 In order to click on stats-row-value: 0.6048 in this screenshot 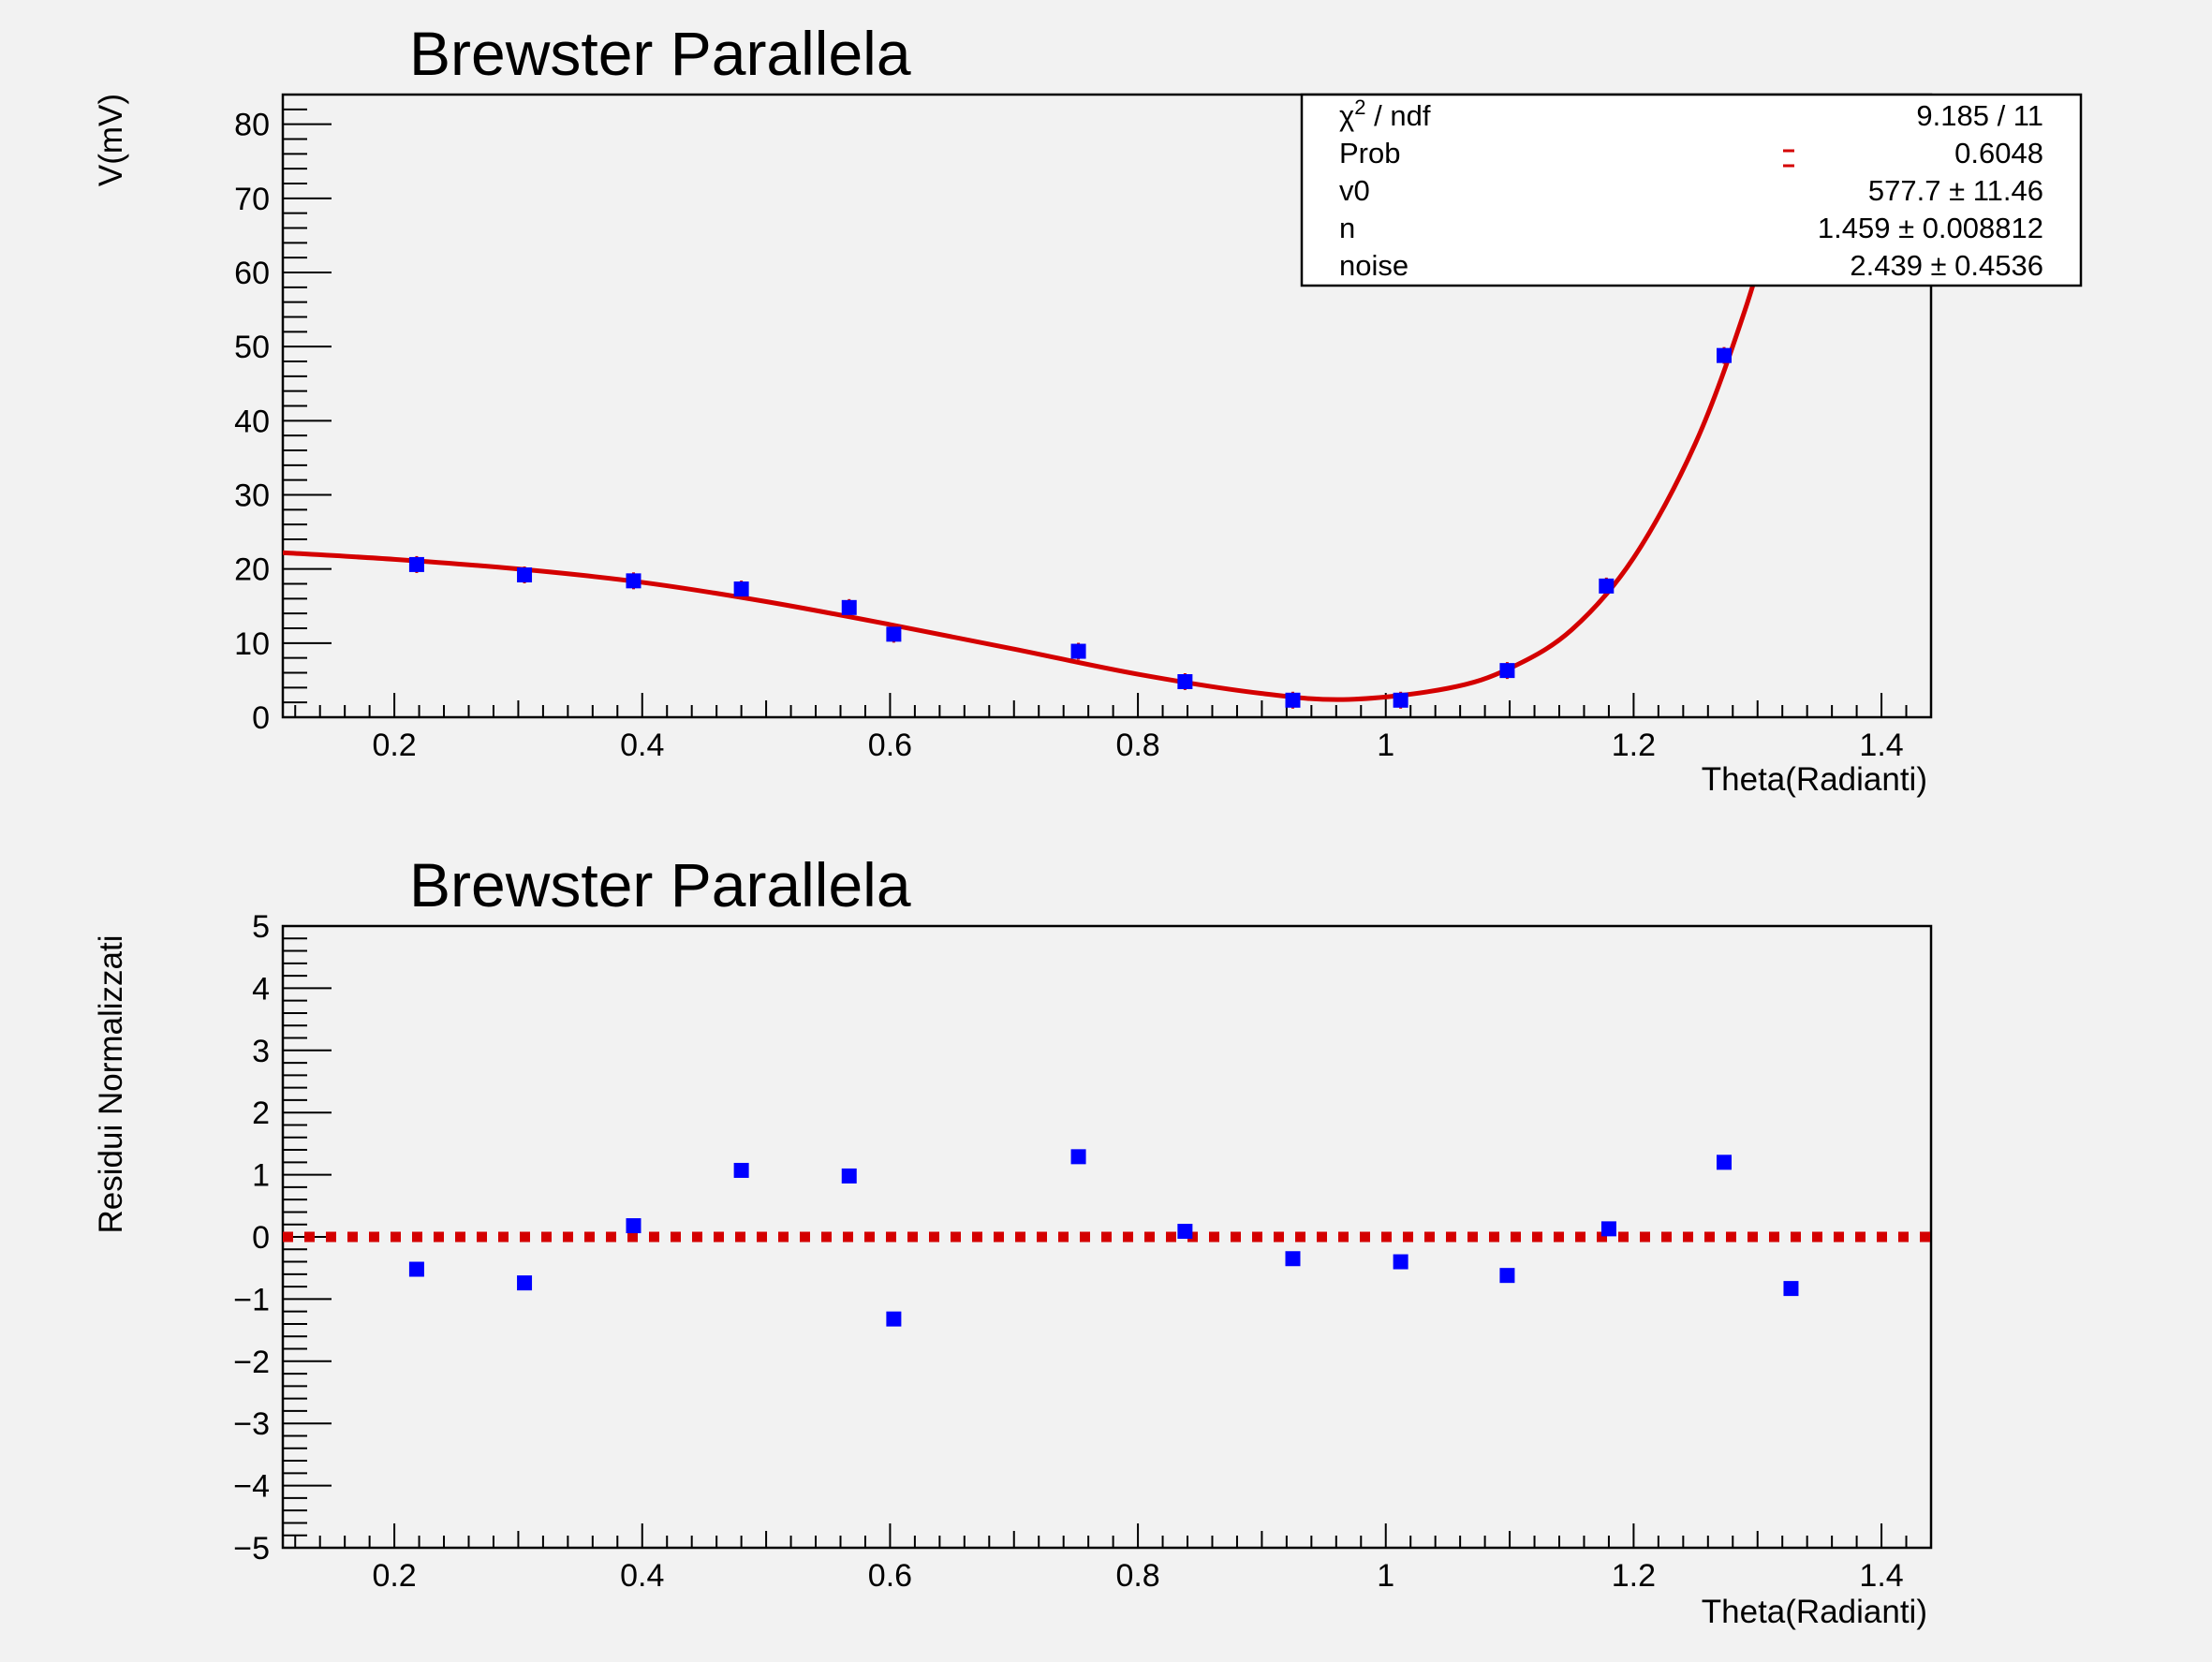, I will do `click(1999, 153)`.